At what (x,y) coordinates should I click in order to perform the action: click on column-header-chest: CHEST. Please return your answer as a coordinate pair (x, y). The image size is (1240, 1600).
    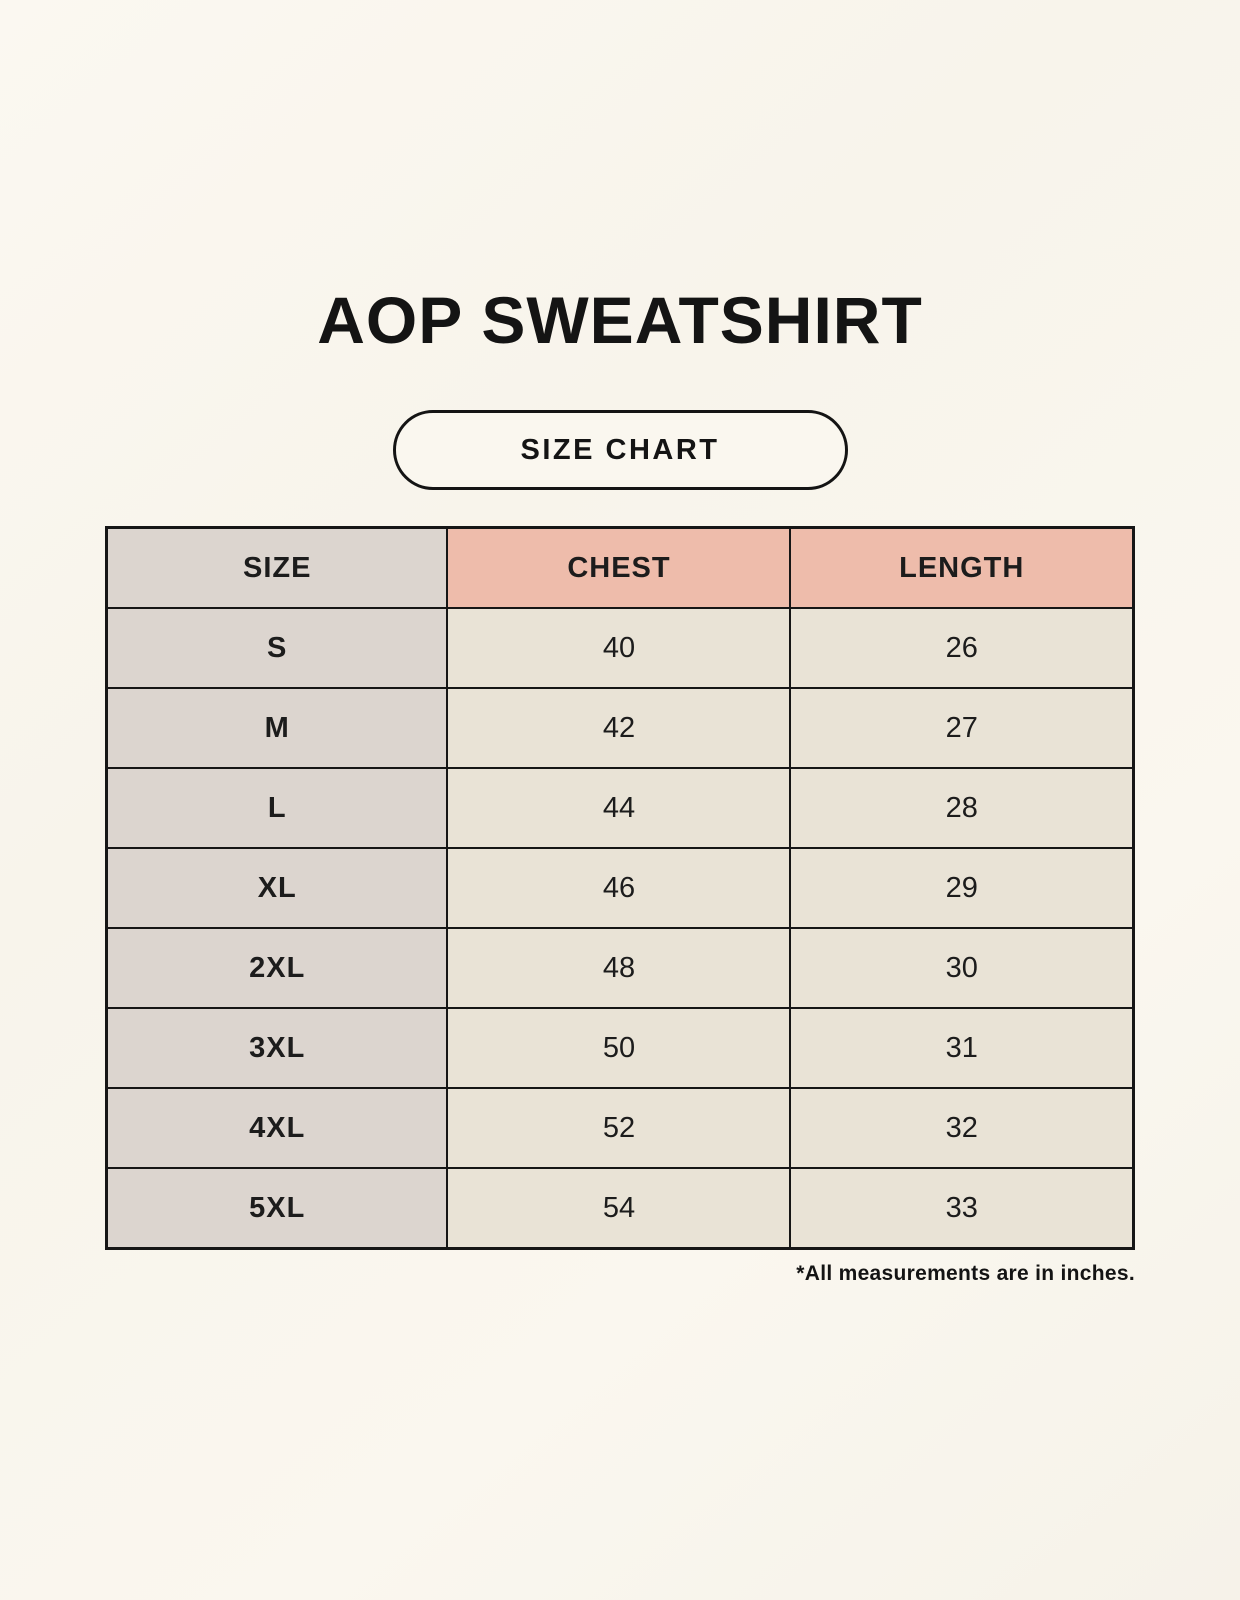
    Looking at the image, I should click on (619, 567).